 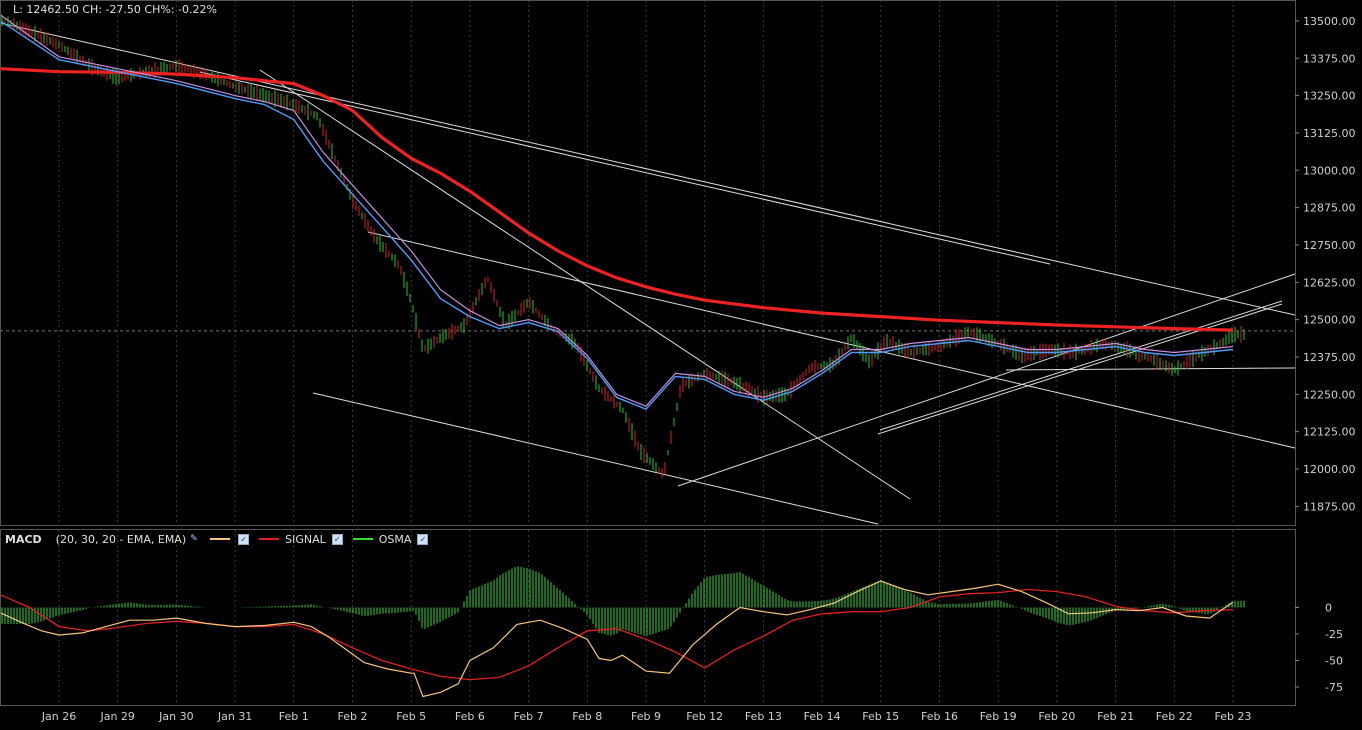 What do you see at coordinates (1329, 432) in the screenshot?
I see `y-tick-label: 12125.00` at bounding box center [1329, 432].